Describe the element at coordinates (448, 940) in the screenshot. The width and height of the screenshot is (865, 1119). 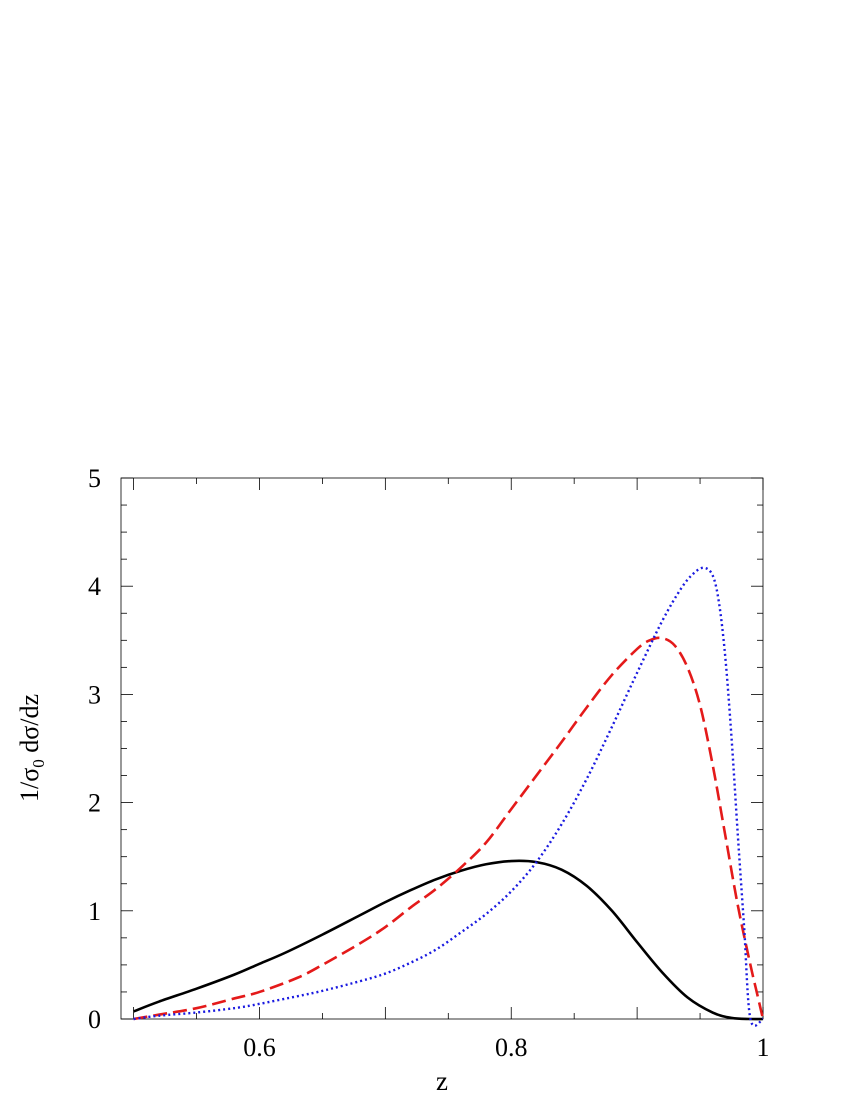
I see `series-solid-black` at that location.